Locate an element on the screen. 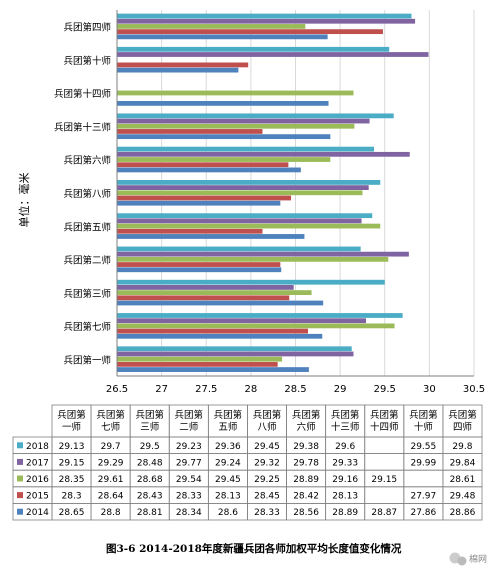  table-cell-value: 28.45 is located at coordinates (267, 497).